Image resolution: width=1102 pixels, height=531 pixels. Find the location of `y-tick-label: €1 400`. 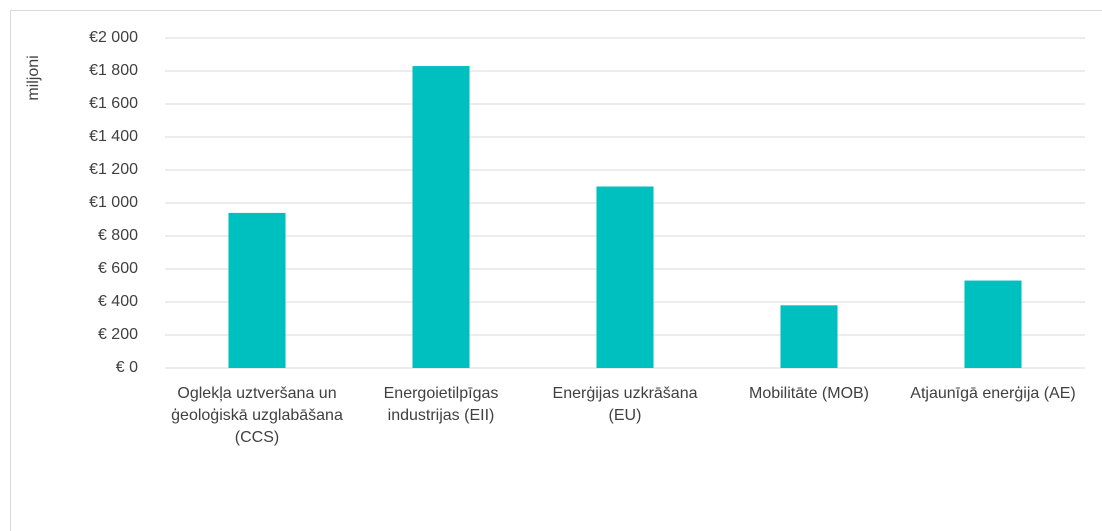

y-tick-label: €1 400 is located at coordinates (113, 136).